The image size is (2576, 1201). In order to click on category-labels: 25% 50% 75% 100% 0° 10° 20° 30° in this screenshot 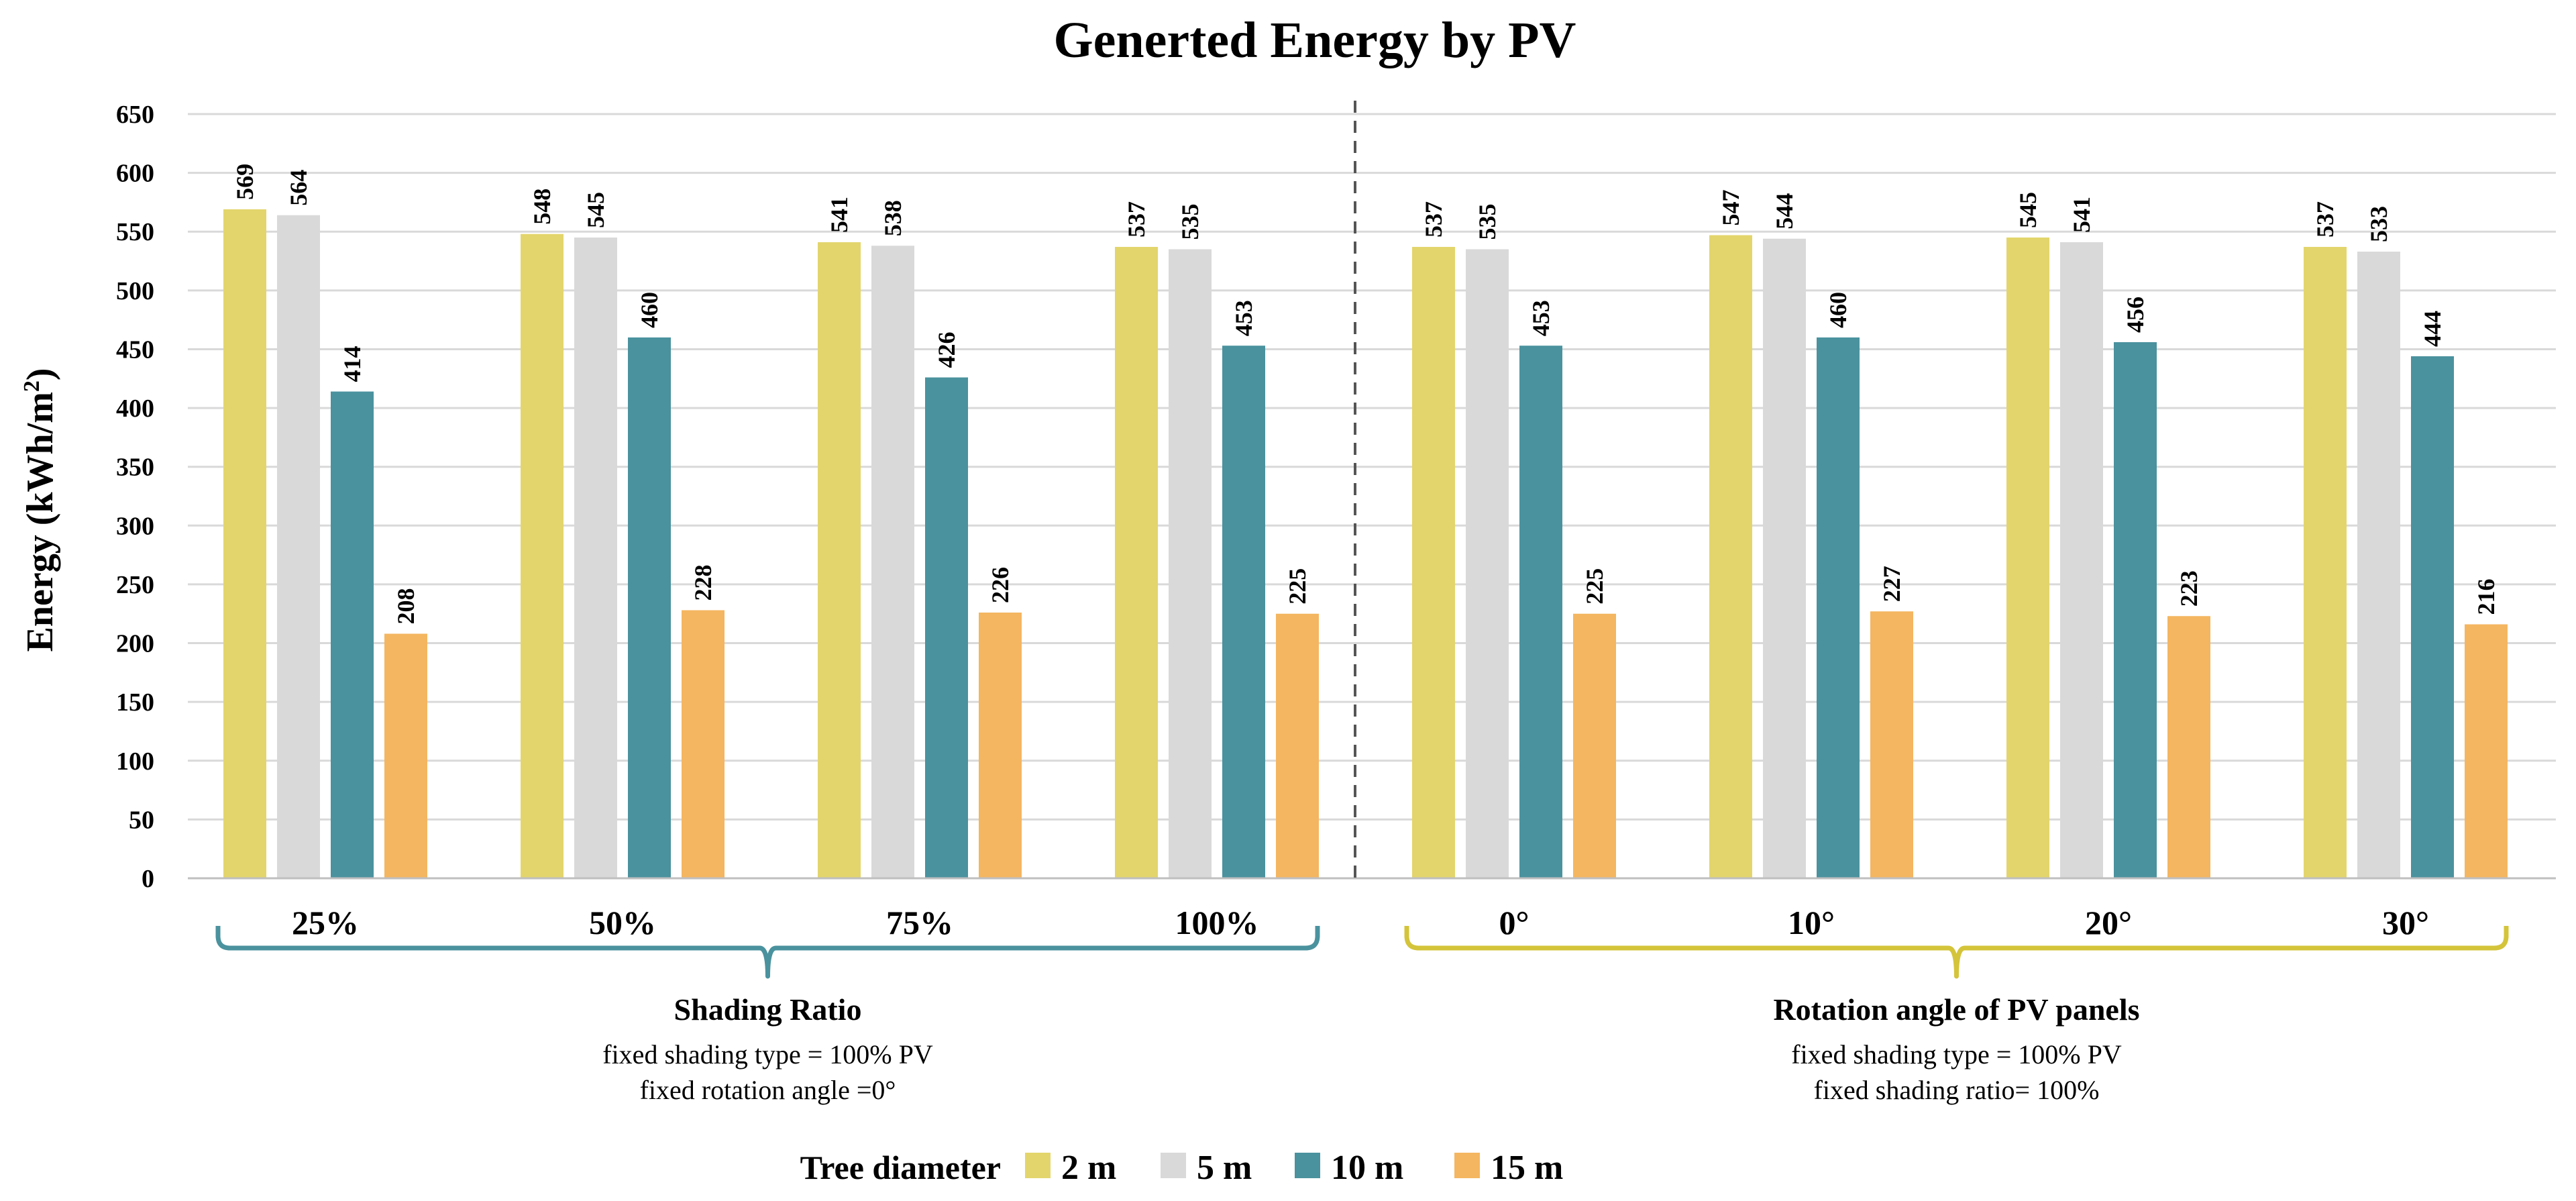, I will do `click(1360, 922)`.